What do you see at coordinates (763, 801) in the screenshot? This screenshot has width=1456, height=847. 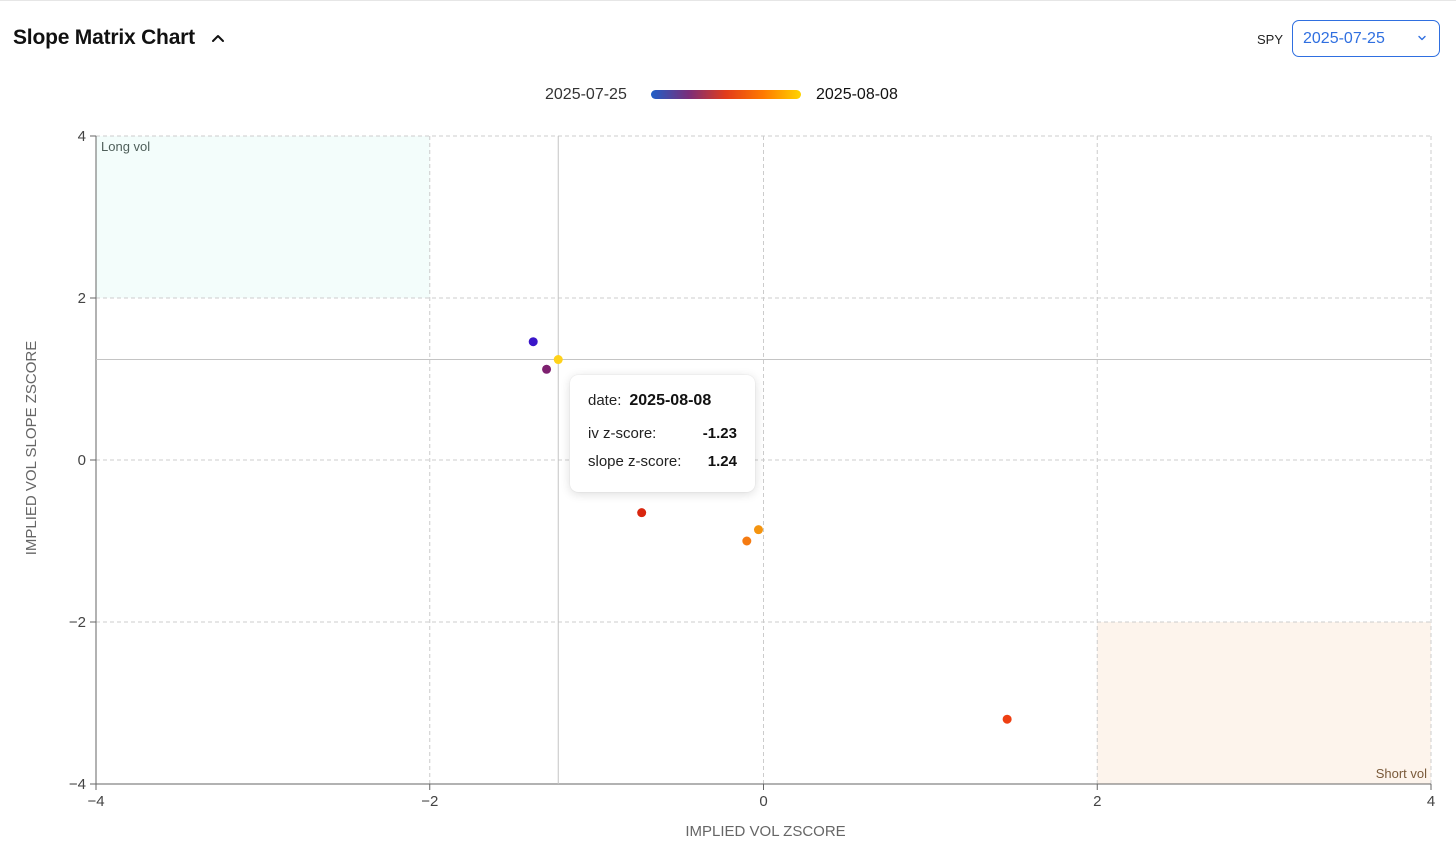 I see `x-tick-label: 0` at bounding box center [763, 801].